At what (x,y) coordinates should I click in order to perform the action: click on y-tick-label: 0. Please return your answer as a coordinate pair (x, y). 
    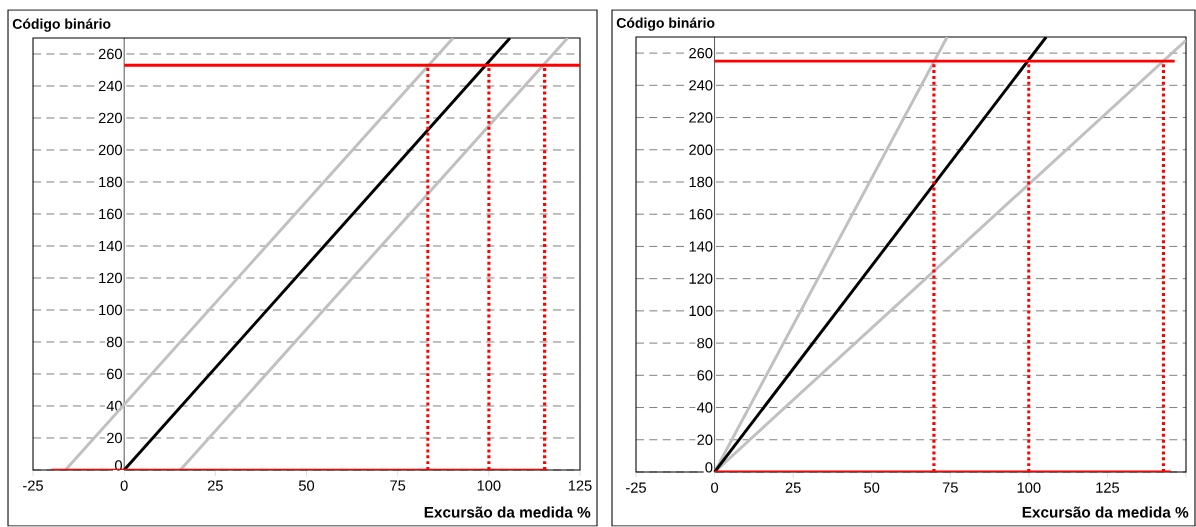
    Looking at the image, I should click on (709, 467).